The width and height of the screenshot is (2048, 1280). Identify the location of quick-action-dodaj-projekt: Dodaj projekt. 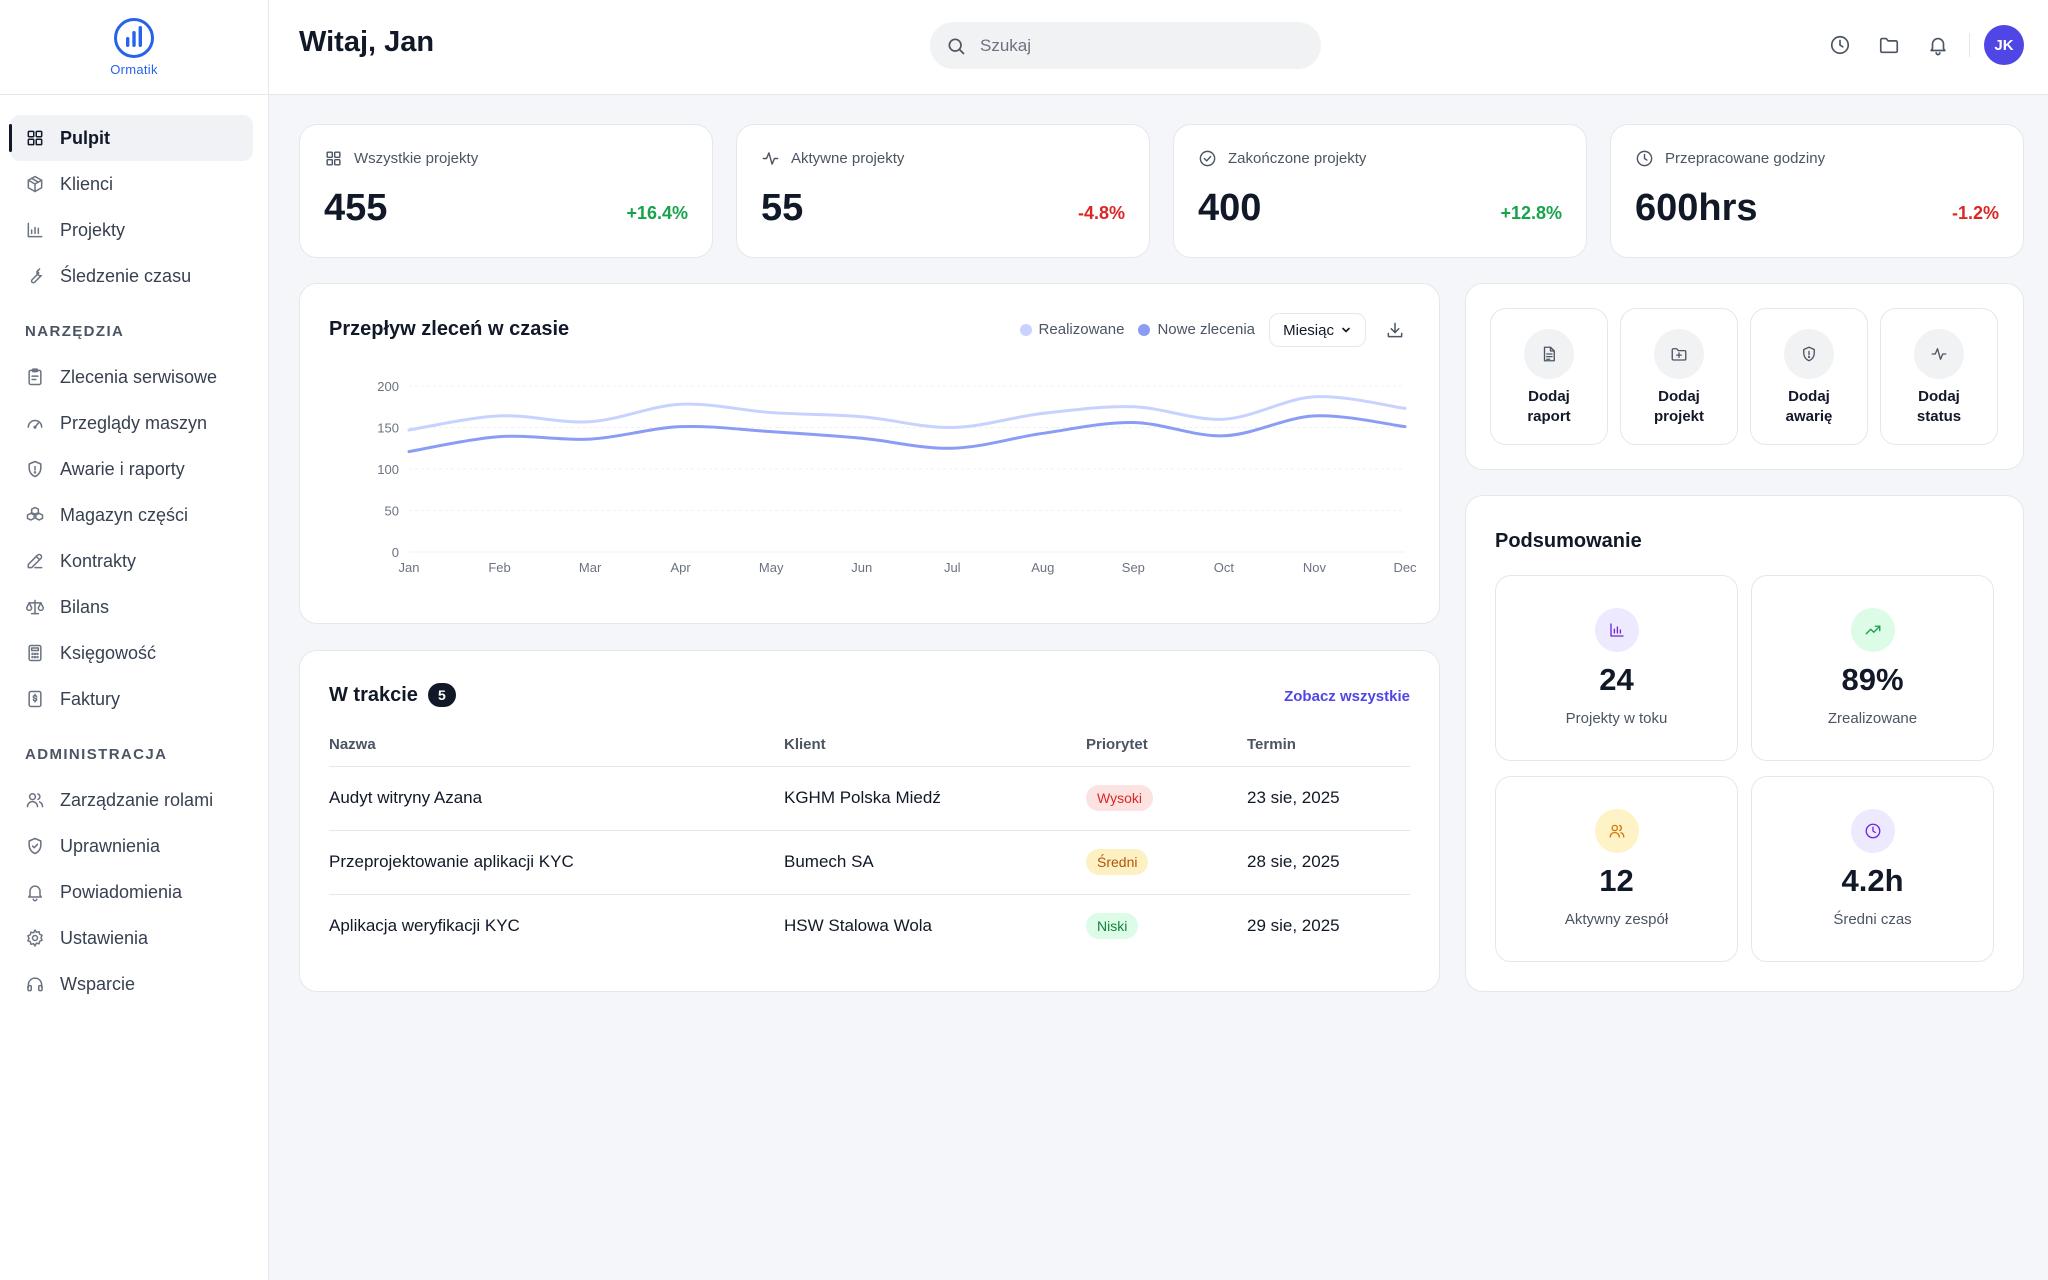
(1679, 376).